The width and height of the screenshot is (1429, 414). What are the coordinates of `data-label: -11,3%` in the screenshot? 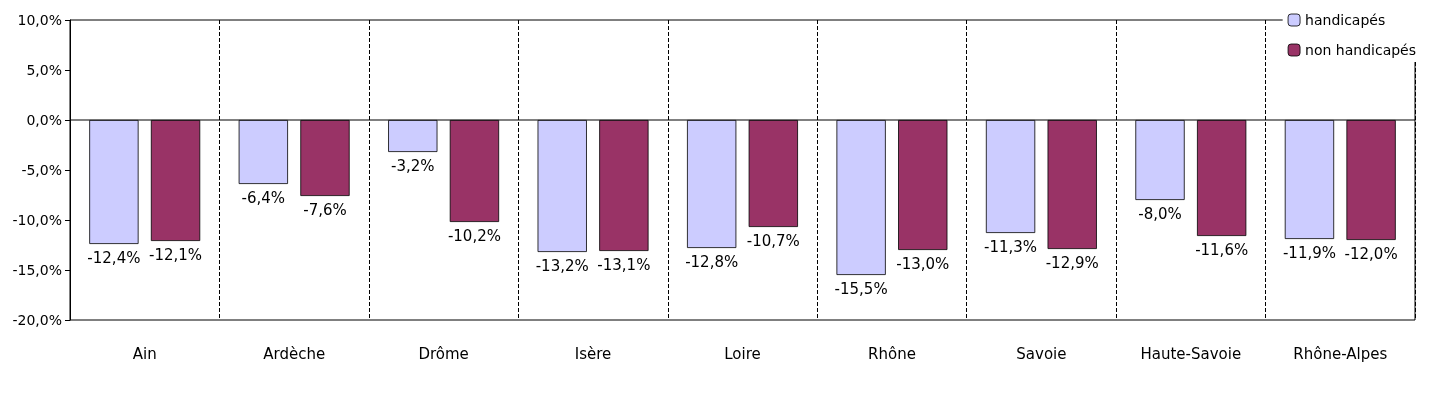 It's located at (1011, 246).